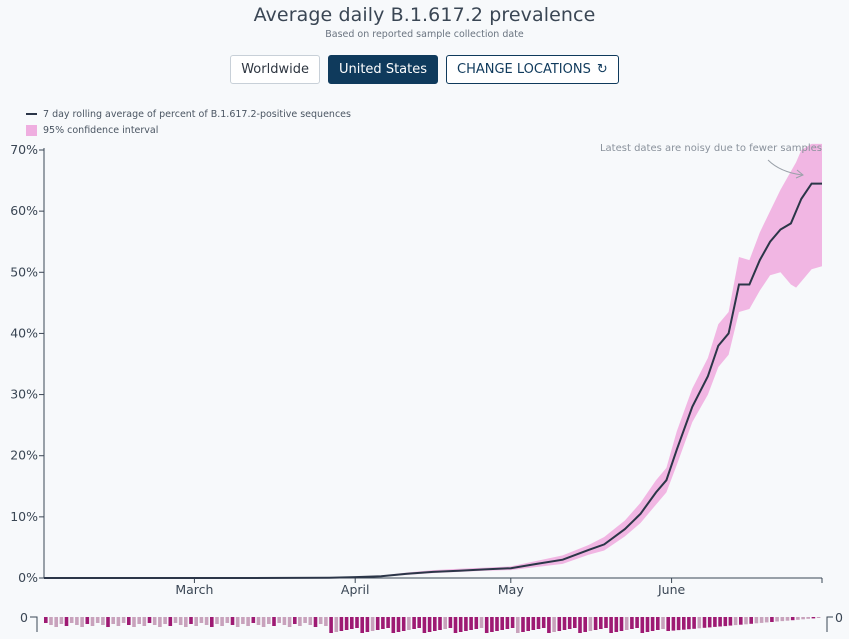 This screenshot has width=849, height=639. What do you see at coordinates (24, 394) in the screenshot?
I see `y-tick-label: 30%` at bounding box center [24, 394].